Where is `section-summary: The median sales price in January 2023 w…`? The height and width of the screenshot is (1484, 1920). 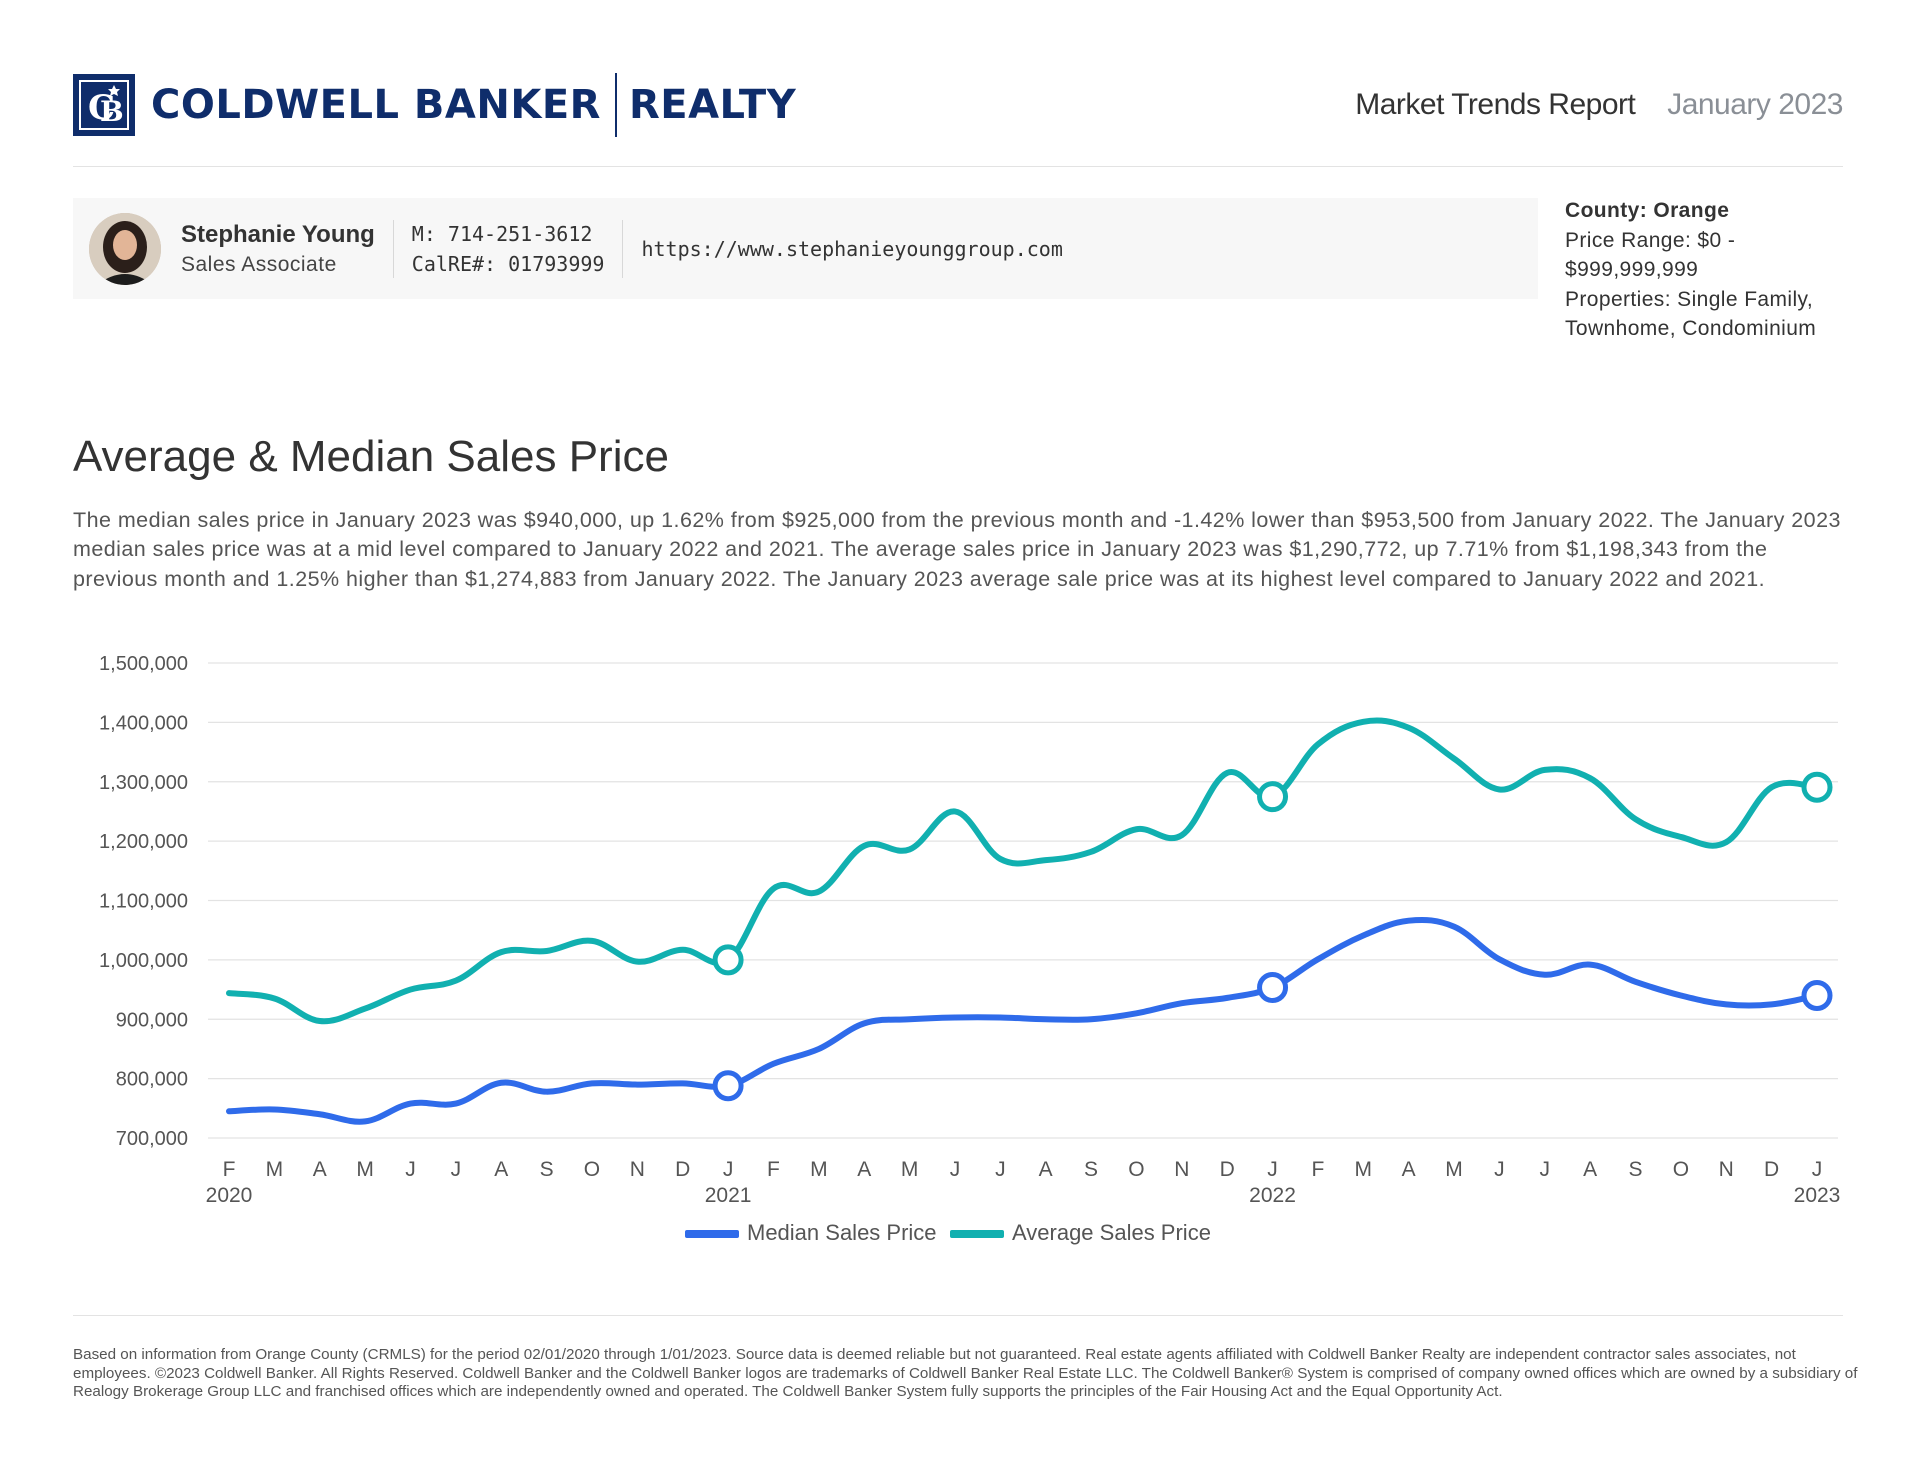
section-summary: The median sales price in January 2023 w… is located at coordinates (957, 549).